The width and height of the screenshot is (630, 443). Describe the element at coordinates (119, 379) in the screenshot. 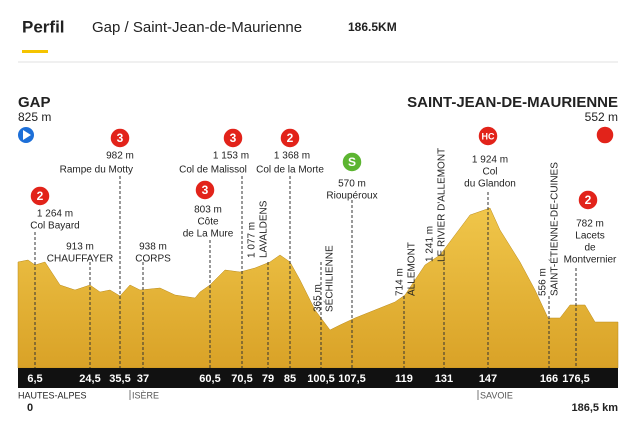

I see `km-label: 35,5` at that location.